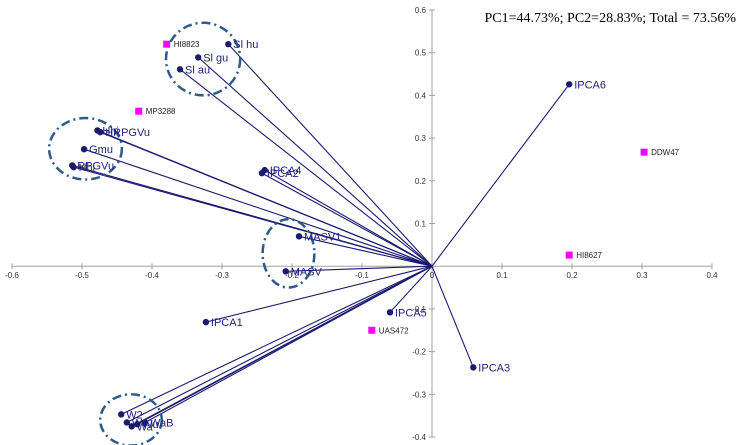  What do you see at coordinates (82, 275) in the screenshot?
I see `x-tick-label: -0.5` at bounding box center [82, 275].